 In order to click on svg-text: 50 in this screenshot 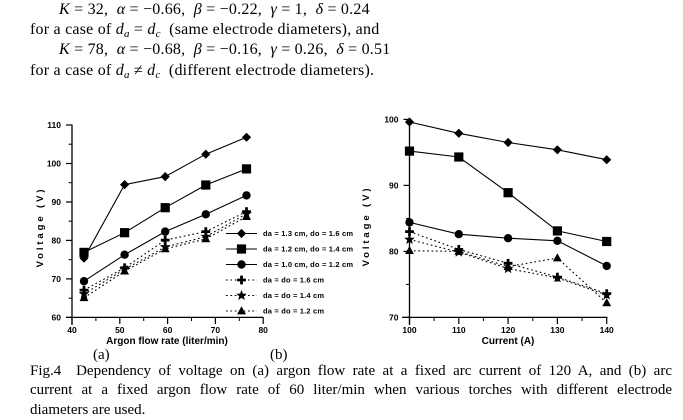, I will do `click(120, 330)`.